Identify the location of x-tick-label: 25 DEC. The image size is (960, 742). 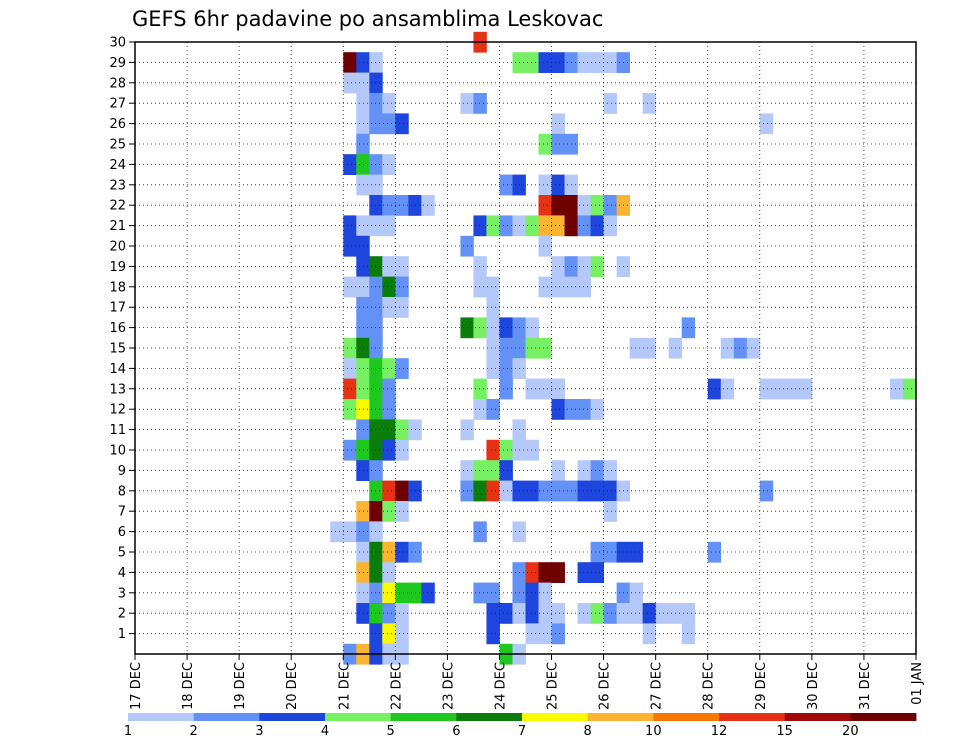
(553, 686).